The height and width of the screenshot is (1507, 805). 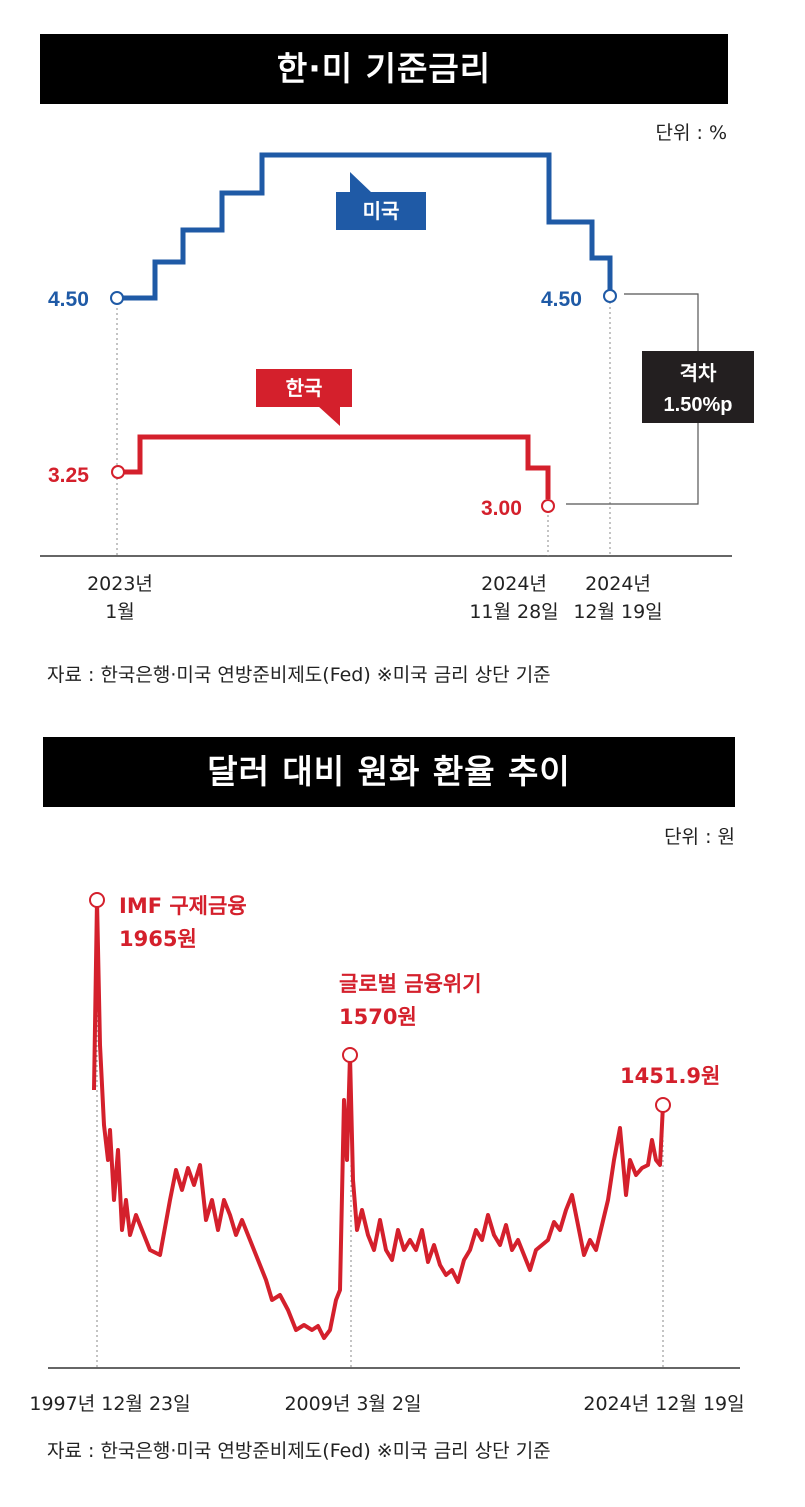 What do you see at coordinates (698, 405) in the screenshot?
I see `gap-label-value: 1.50%p` at bounding box center [698, 405].